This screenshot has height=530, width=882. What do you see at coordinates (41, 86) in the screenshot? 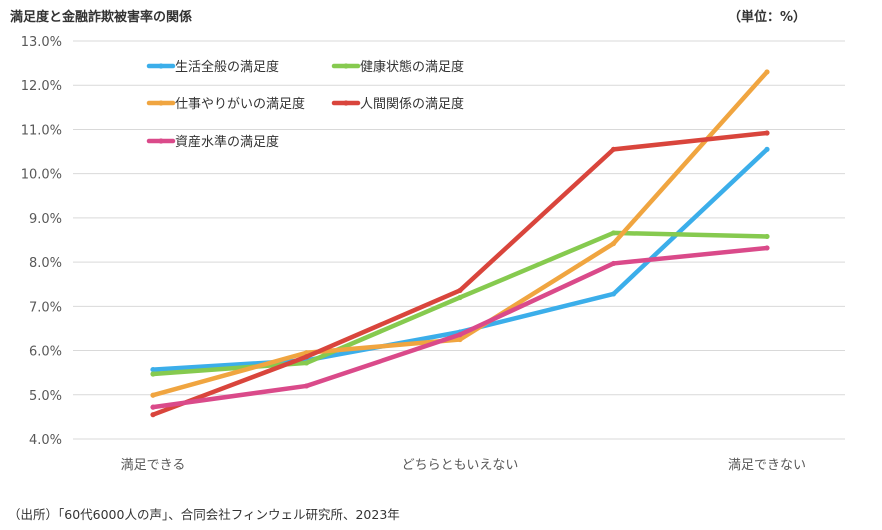
I see `y-tick-label: 12.0%` at bounding box center [41, 86].